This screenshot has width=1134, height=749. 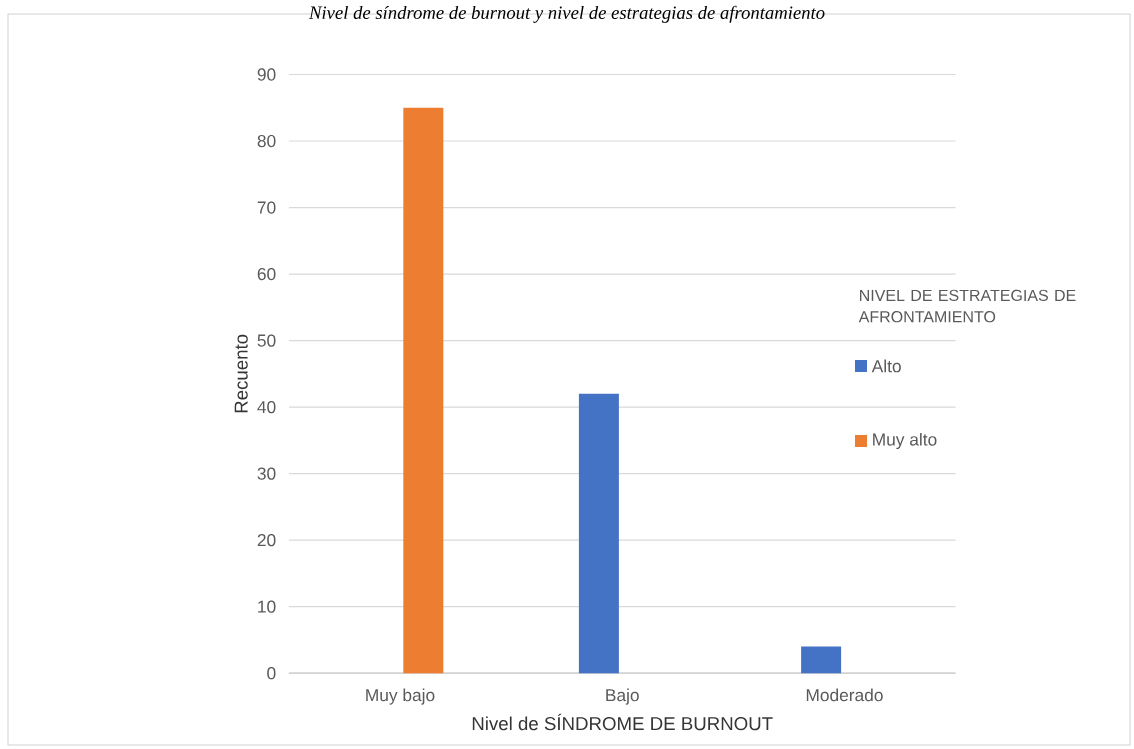 I want to click on y-tick-label: 20, so click(x=266, y=540).